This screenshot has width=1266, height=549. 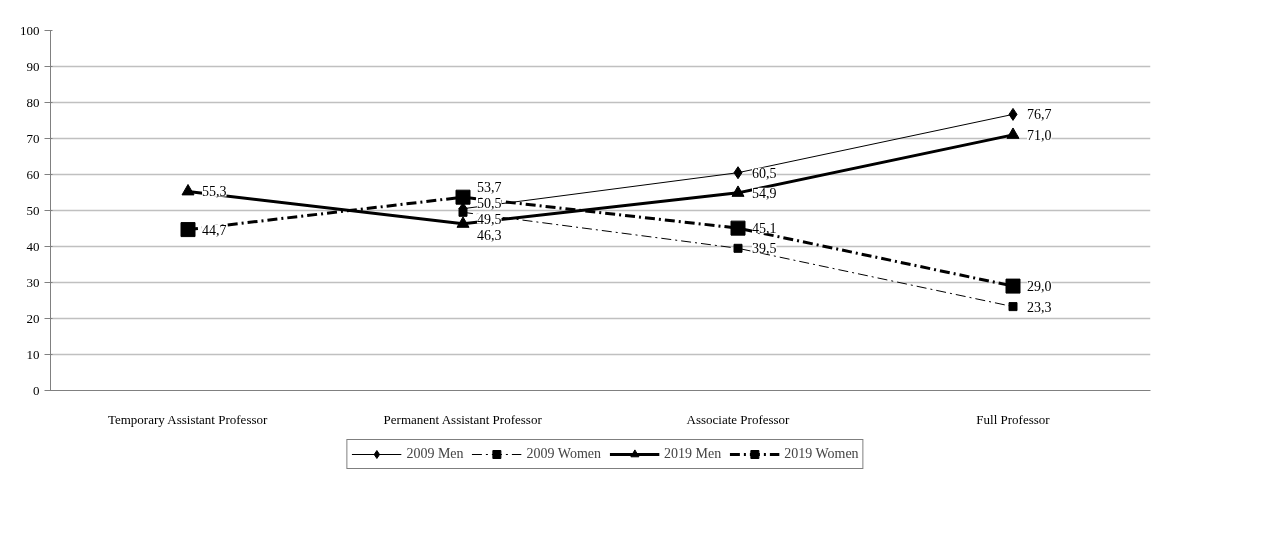 I want to click on y-tick-label: 70, so click(x=33, y=138).